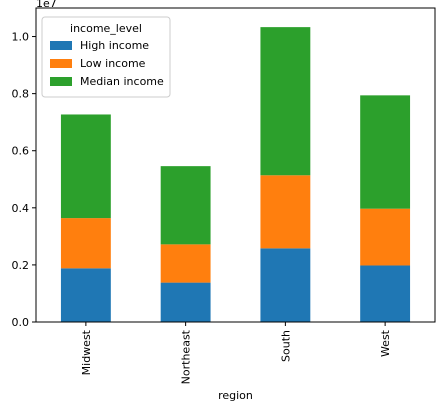 The image size is (442, 409). Describe the element at coordinates (185, 263) in the screenshot. I see `bar-northeast-low-income` at that location.